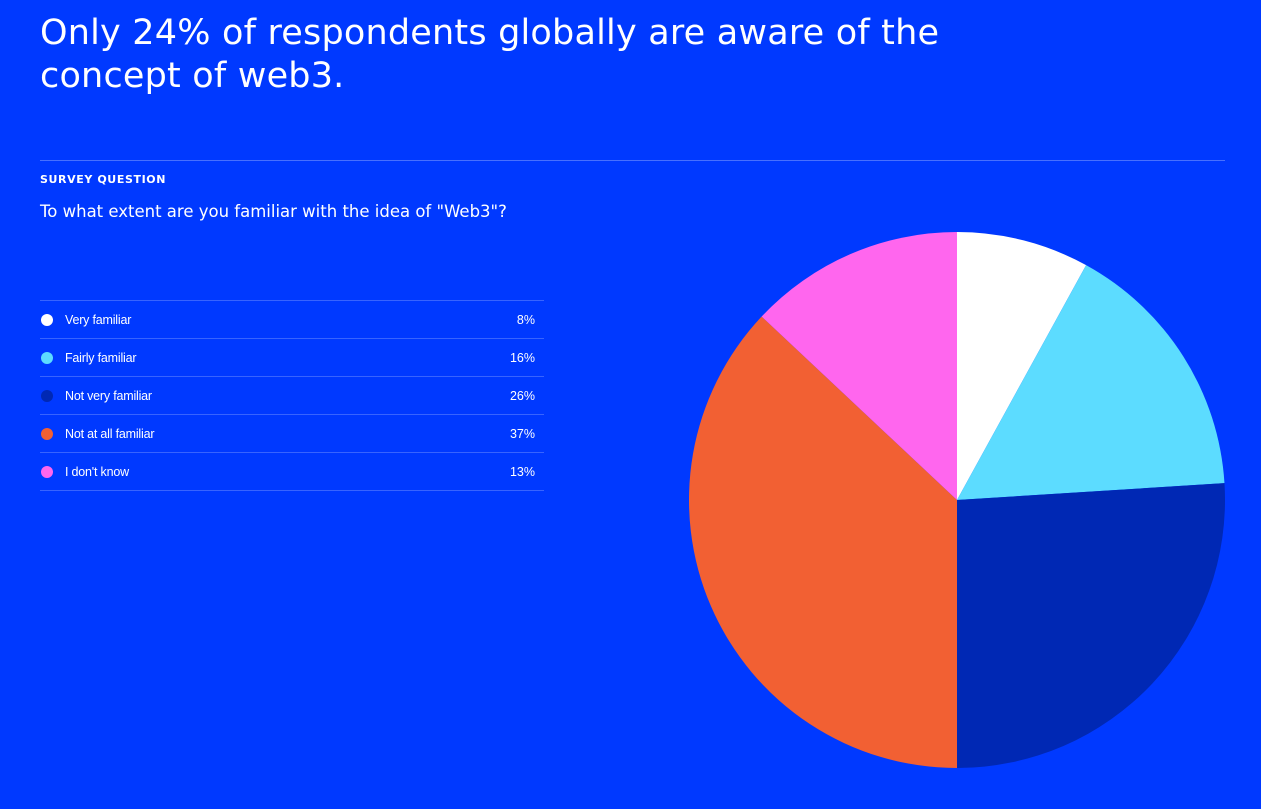  What do you see at coordinates (522, 471) in the screenshot?
I see `legend-value: 13%` at bounding box center [522, 471].